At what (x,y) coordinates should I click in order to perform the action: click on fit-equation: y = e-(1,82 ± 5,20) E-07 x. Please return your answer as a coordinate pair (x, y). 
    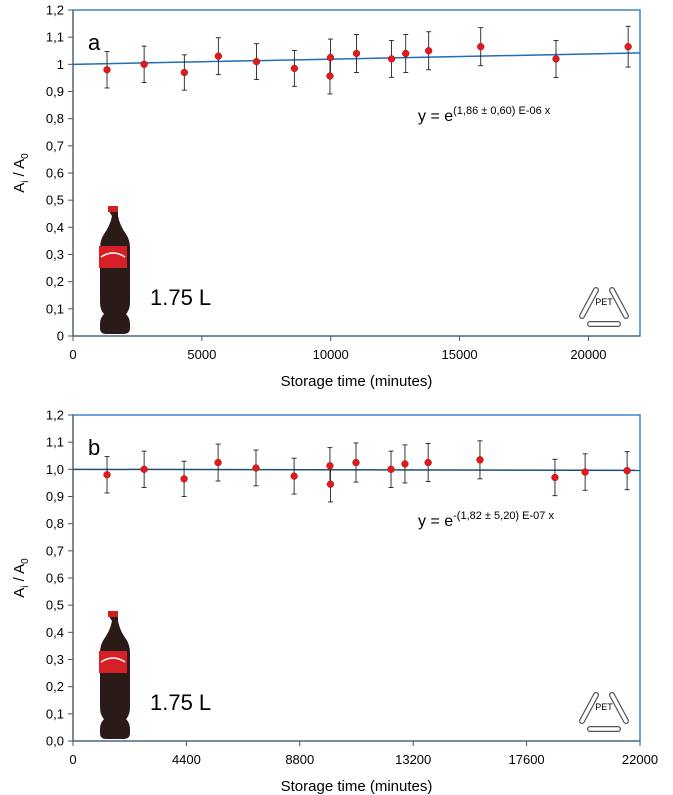
    Looking at the image, I should click on (486, 520).